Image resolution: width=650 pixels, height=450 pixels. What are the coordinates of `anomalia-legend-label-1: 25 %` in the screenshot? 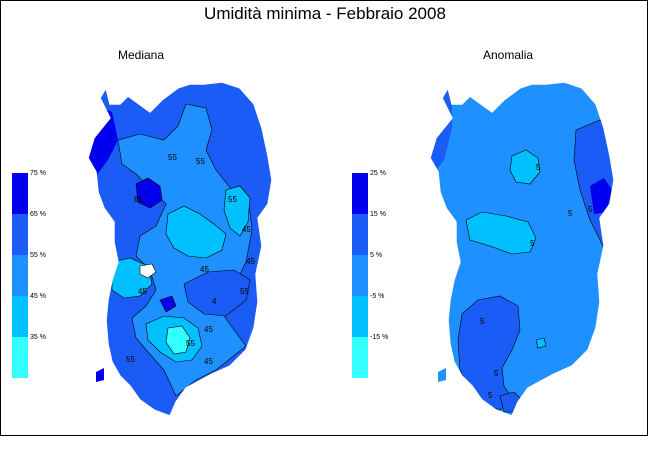 It's located at (378, 173).